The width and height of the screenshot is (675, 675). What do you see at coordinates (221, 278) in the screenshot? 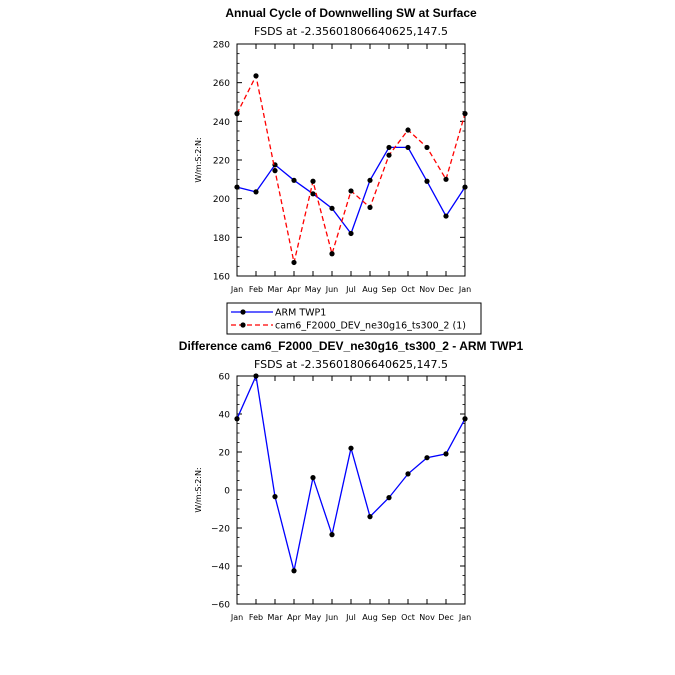
I see `y-tick-label: 160` at bounding box center [221, 278].